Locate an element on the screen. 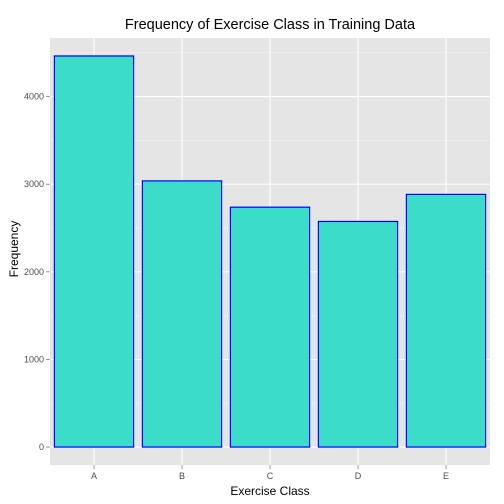  x-tick-label: E is located at coordinates (446, 476).